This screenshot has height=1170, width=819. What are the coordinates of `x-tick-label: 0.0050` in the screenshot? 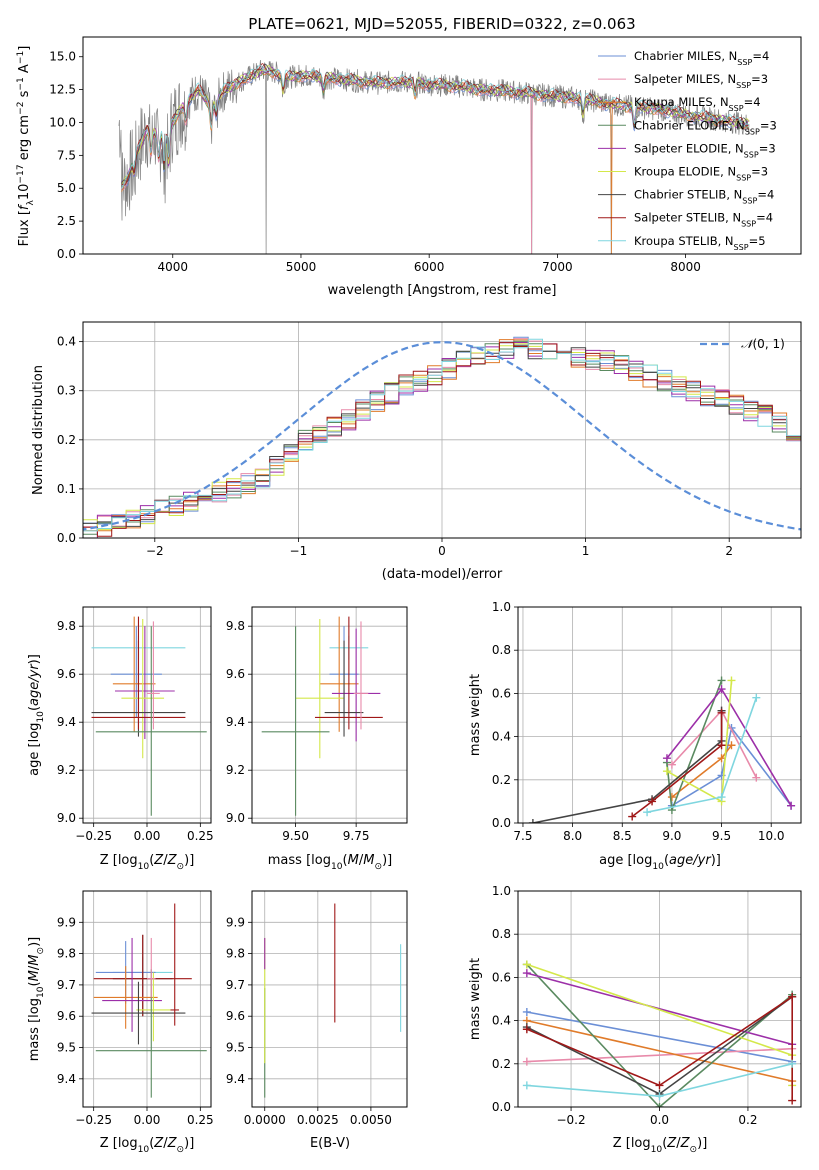 It's located at (371, 1120).